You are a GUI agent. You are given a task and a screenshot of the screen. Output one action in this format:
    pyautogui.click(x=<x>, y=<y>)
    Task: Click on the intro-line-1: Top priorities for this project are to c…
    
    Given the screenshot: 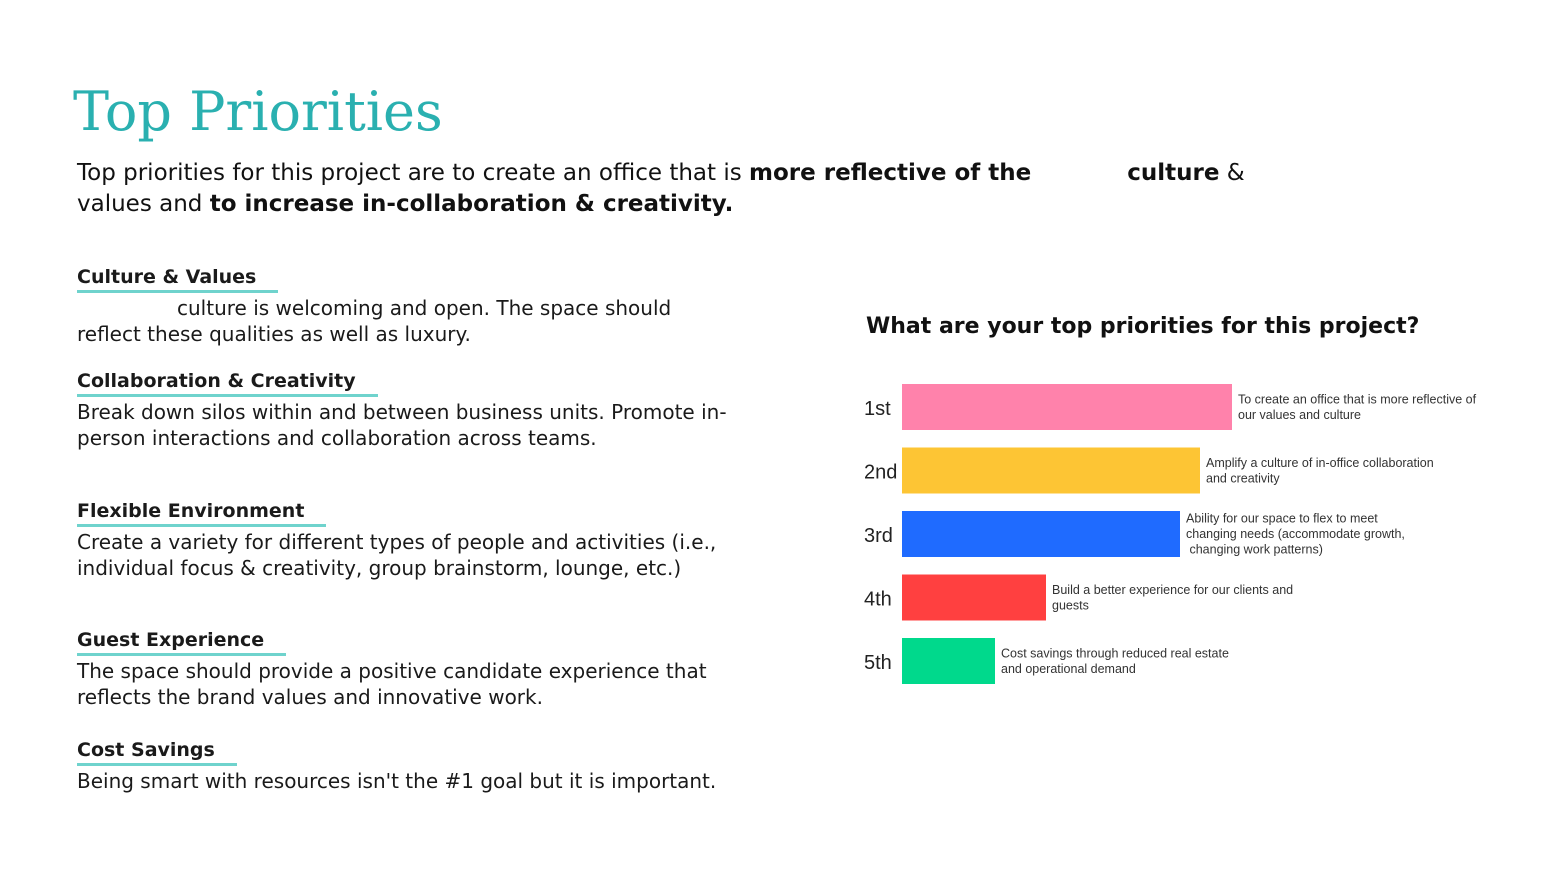 What is the action you would take?
    pyautogui.click(x=727, y=173)
    